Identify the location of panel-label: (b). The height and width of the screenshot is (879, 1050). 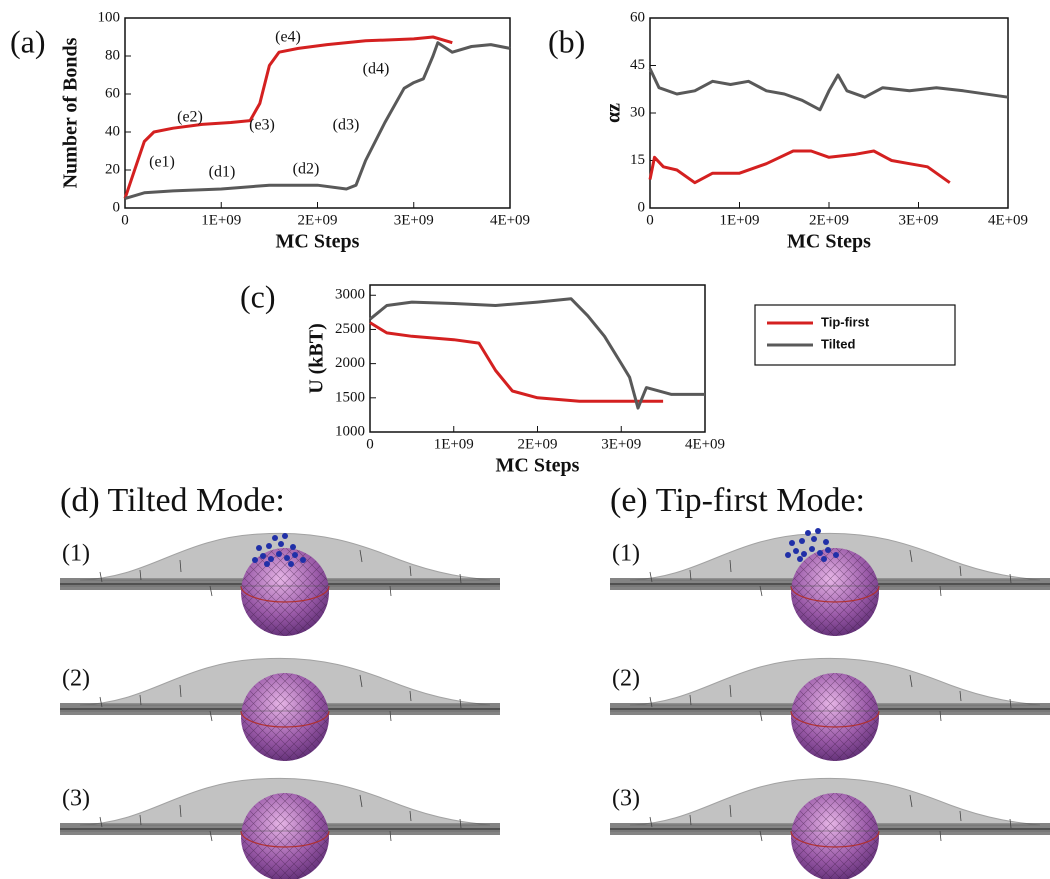
(566, 41).